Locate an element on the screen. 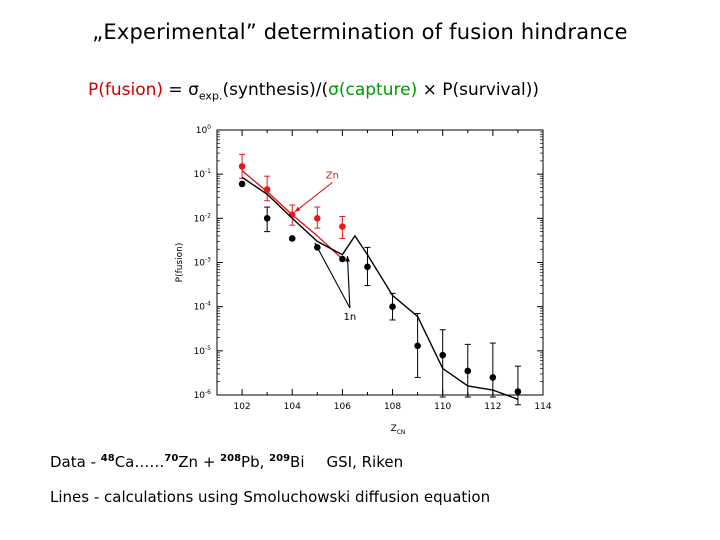 Image resolution: width=720 pixels, height=540 pixels. annotation-arrowhead-zn is located at coordinates (297, 209).